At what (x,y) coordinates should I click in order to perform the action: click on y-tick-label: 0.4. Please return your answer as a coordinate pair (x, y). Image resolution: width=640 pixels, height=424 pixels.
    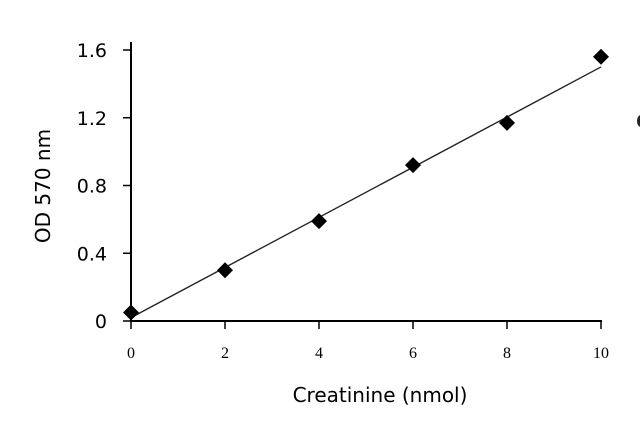
    Looking at the image, I should click on (92, 254).